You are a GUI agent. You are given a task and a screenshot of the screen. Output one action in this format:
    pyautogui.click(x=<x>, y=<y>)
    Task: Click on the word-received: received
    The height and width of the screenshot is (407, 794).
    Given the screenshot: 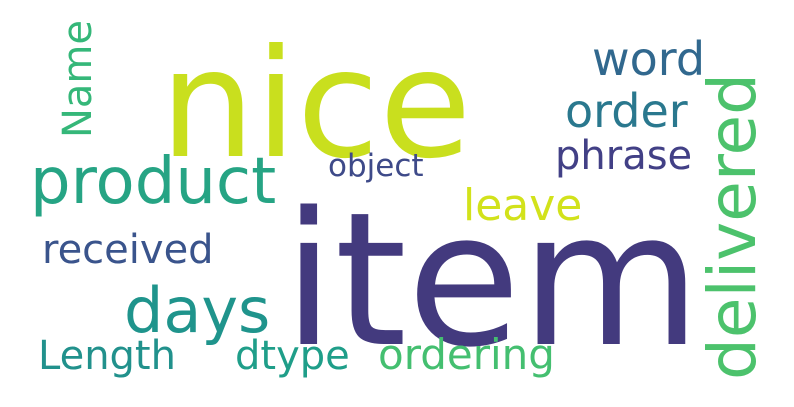 What is the action you would take?
    pyautogui.click(x=128, y=250)
    